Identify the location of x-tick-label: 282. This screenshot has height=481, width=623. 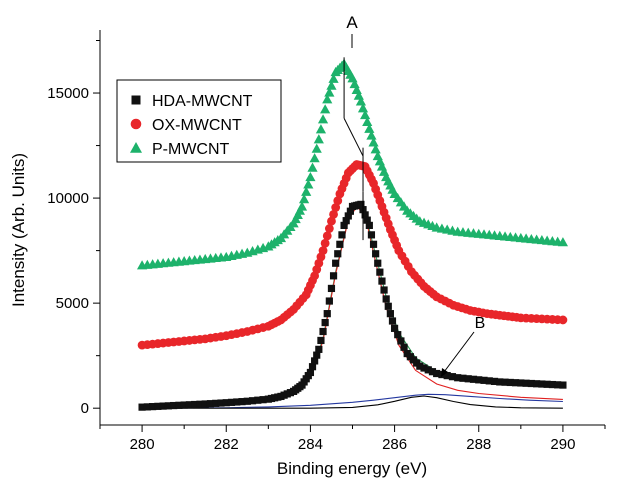
(226, 444).